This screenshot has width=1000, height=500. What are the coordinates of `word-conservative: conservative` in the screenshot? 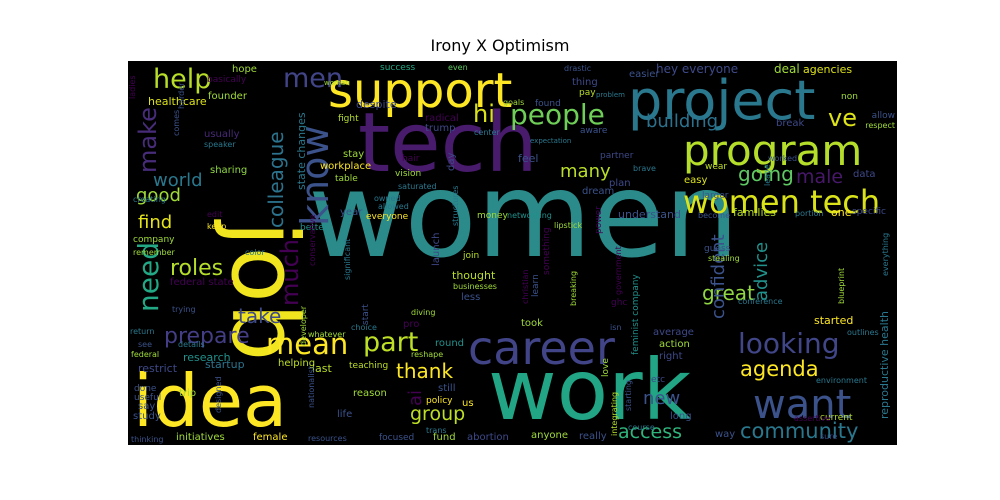 It's located at (312, 240).